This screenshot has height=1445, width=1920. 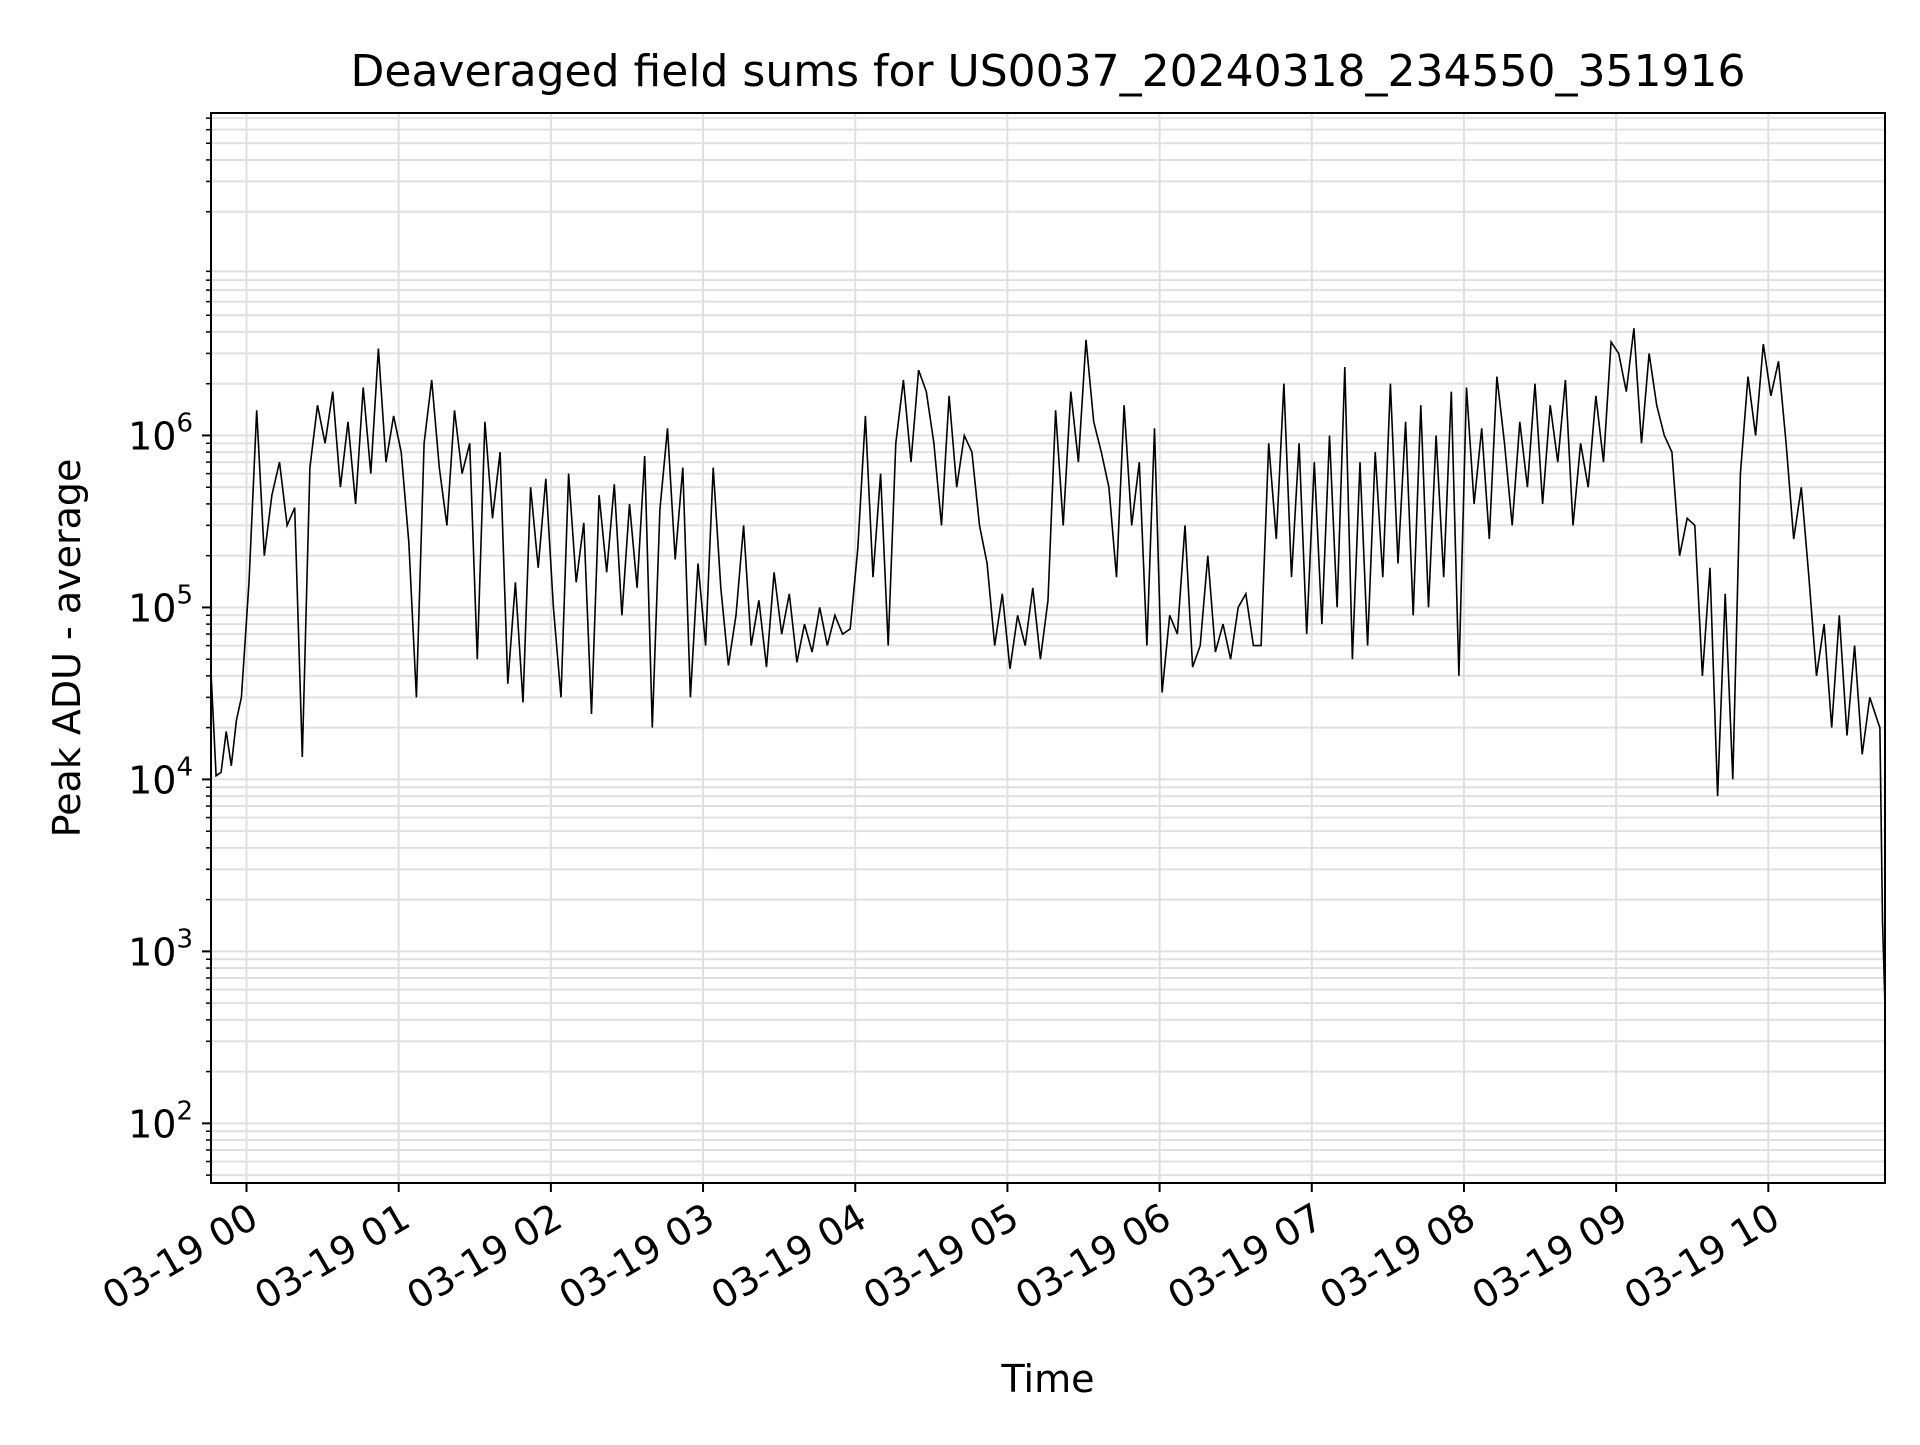 I want to click on y-tick-label: 10³, so click(x=160, y=949).